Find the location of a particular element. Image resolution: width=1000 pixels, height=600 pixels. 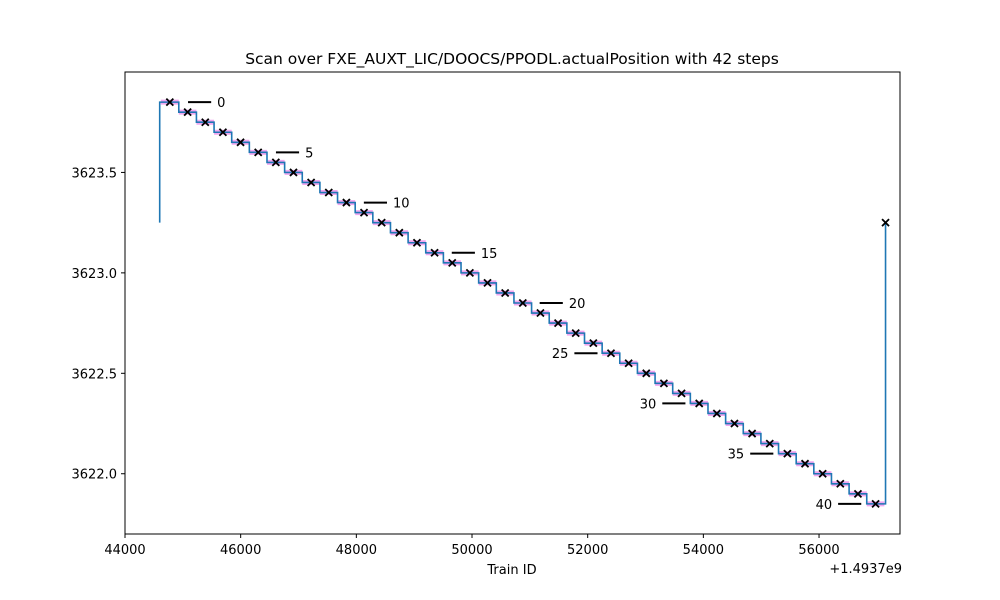

annotation-label: 35 is located at coordinates (736, 455).